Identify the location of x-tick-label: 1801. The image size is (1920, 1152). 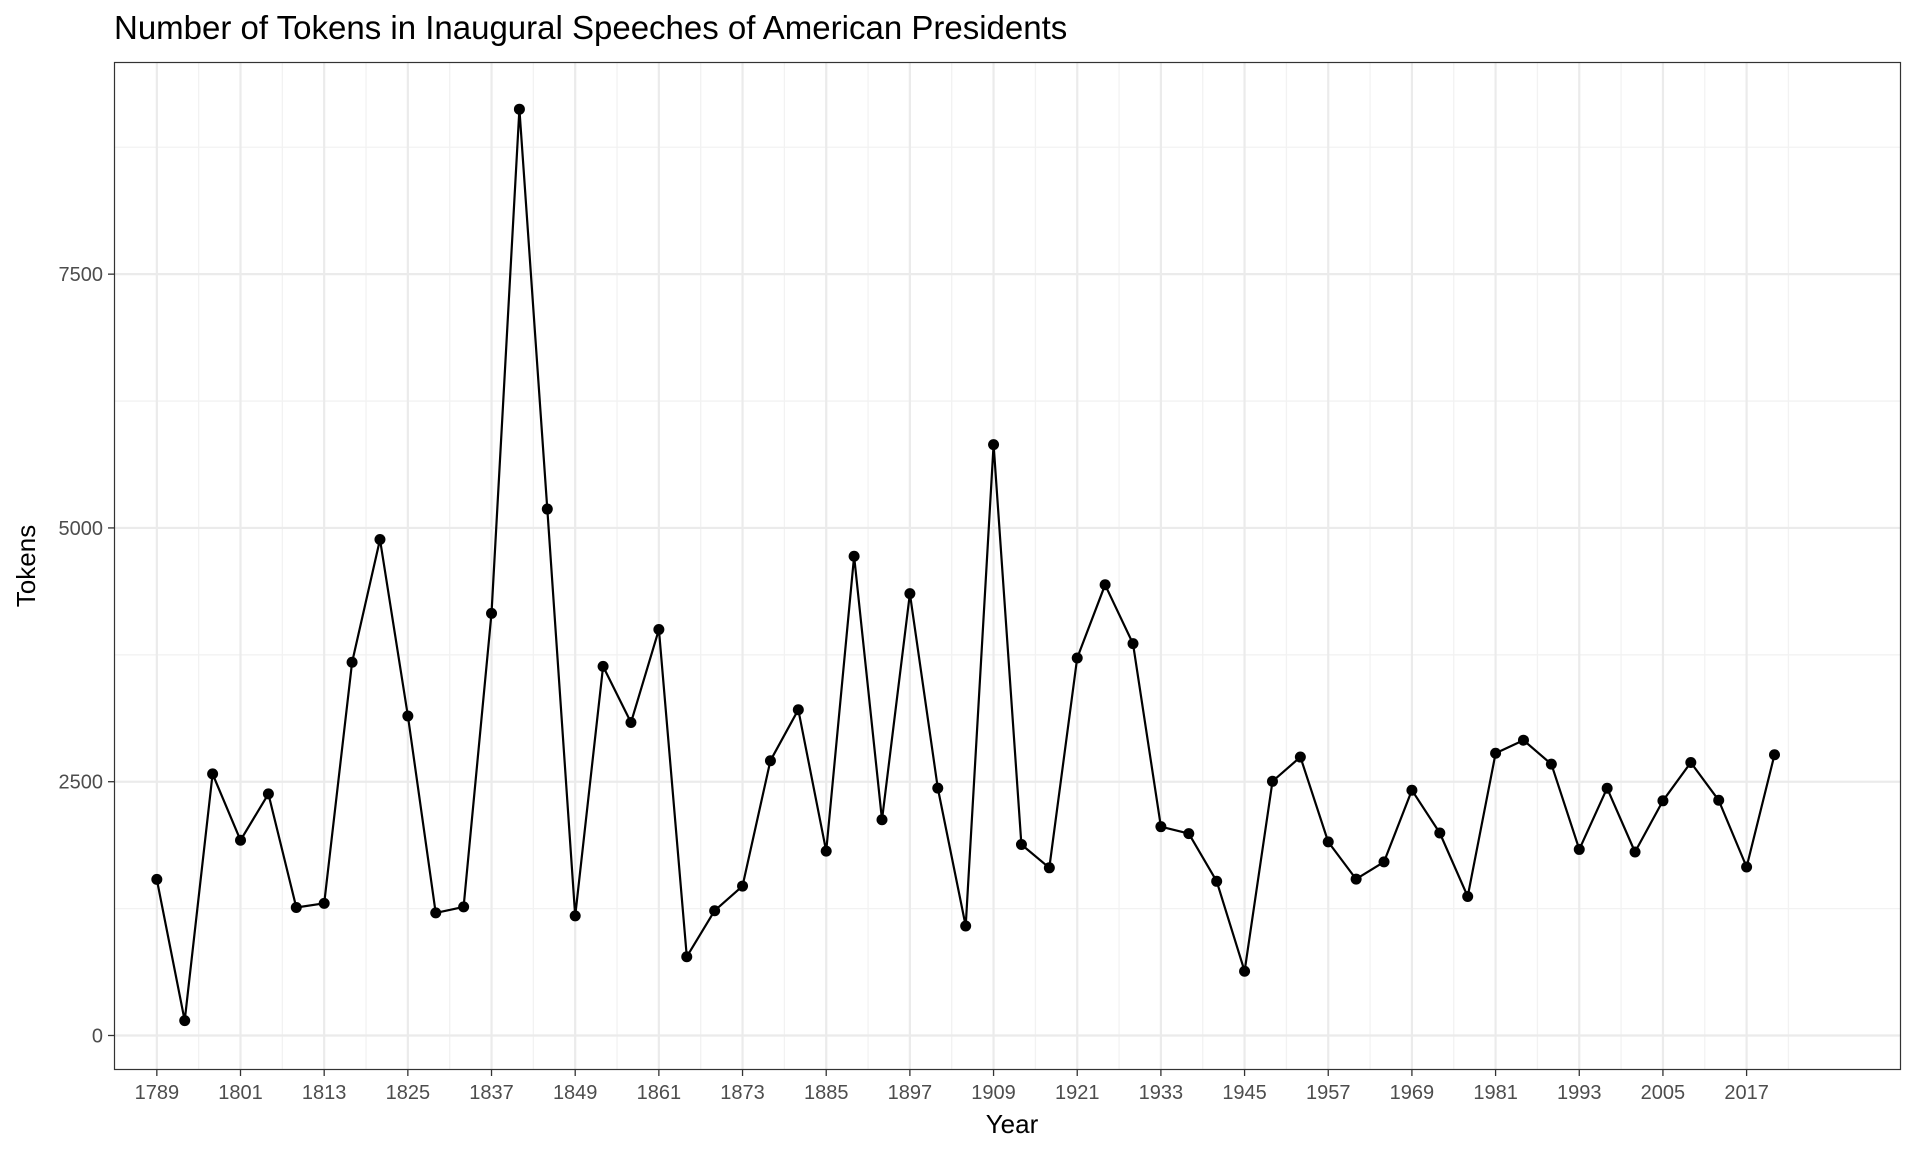
(240, 1093).